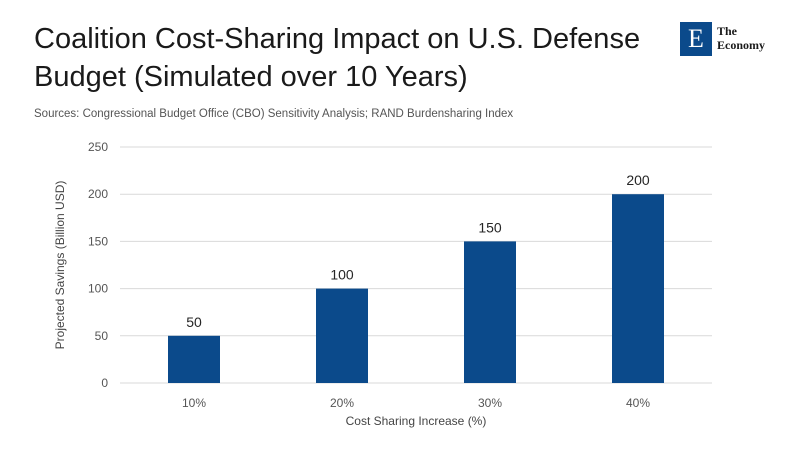  What do you see at coordinates (342, 403) in the screenshot?
I see `x-tick-label-2: 20%` at bounding box center [342, 403].